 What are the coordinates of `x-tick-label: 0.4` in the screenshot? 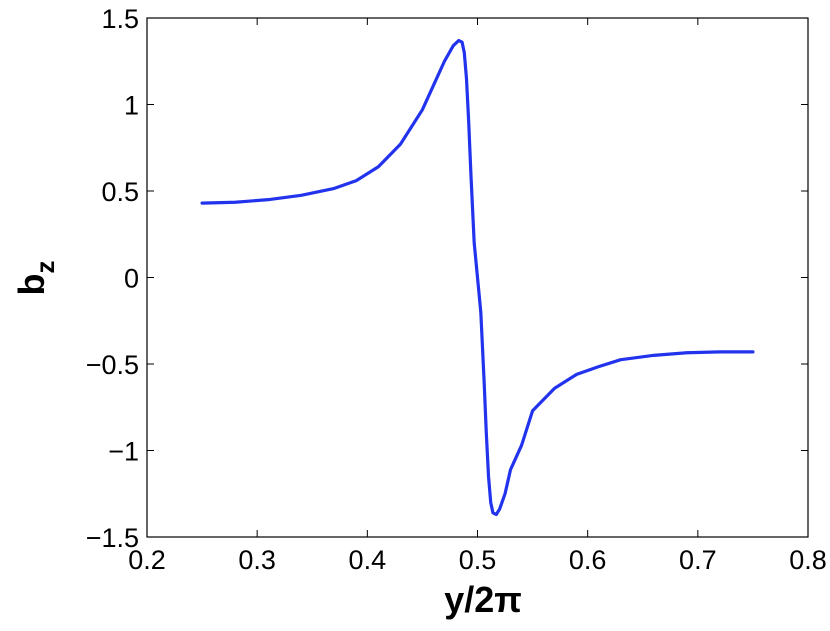 It's located at (368, 560).